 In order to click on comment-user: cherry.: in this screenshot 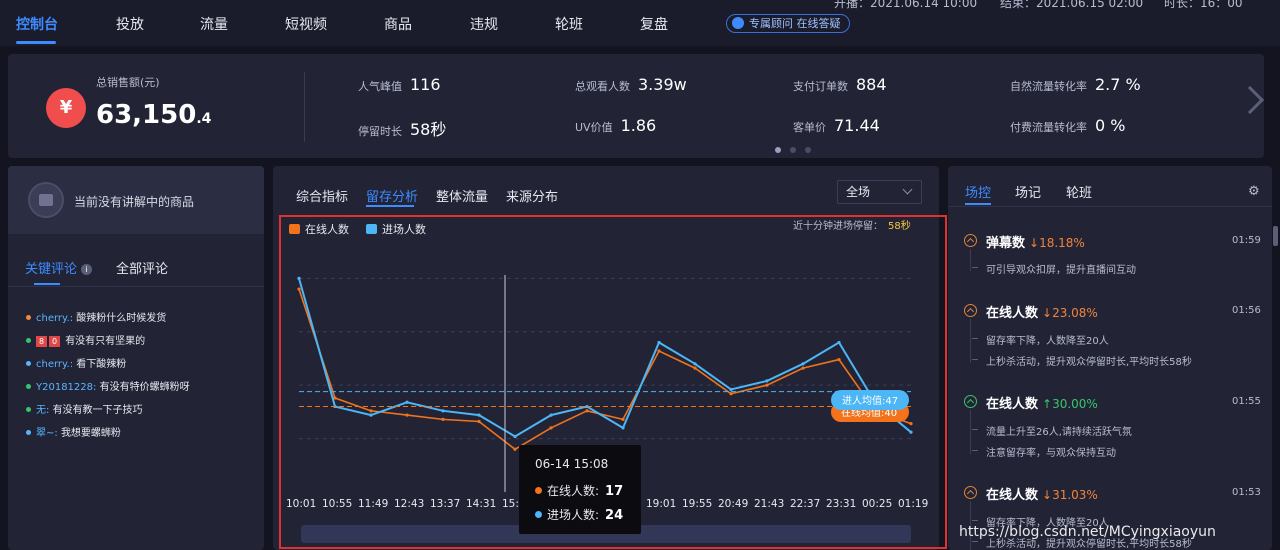, I will do `click(55, 318)`.